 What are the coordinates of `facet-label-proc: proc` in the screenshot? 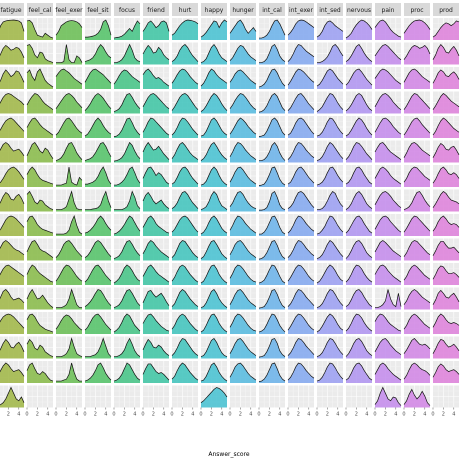 It's located at (416, 10).